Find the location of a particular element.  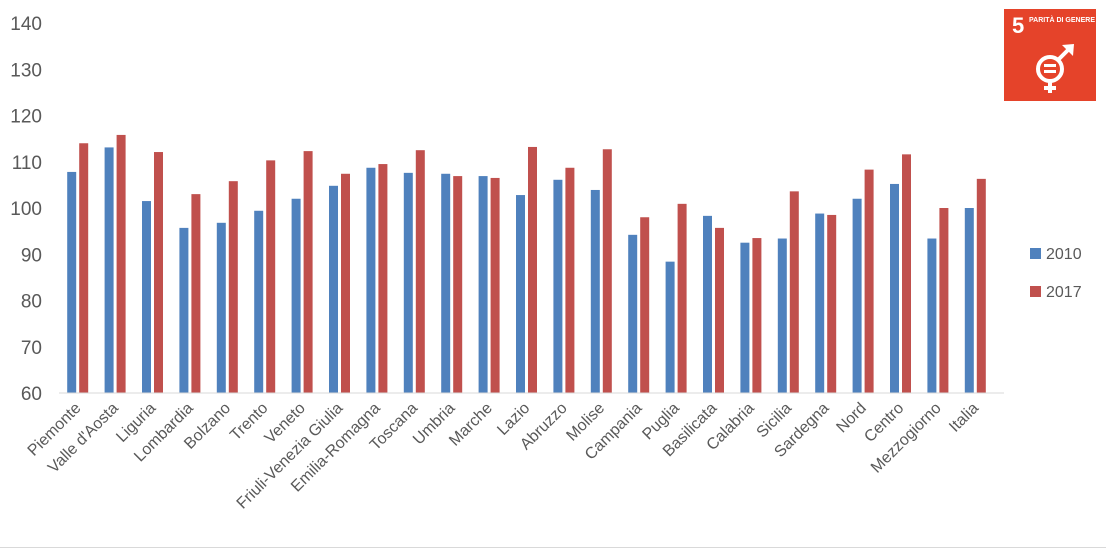

y-tick-label: 80 is located at coordinates (31, 302).